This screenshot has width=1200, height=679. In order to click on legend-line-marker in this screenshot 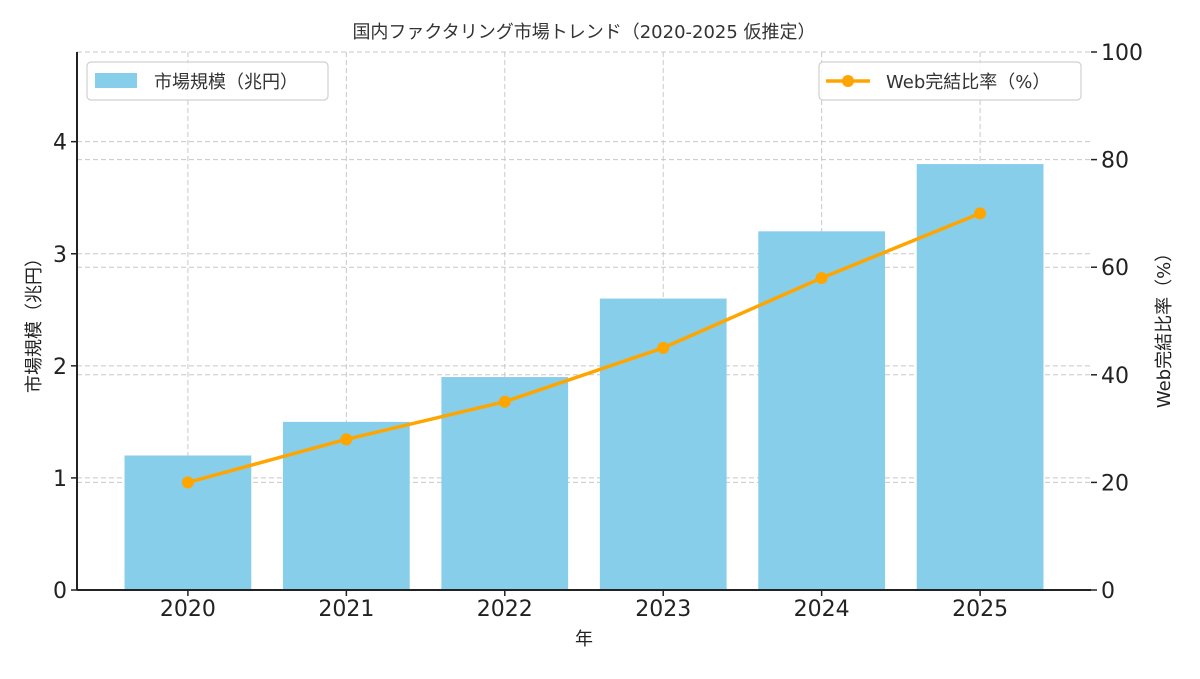, I will do `click(848, 81)`.